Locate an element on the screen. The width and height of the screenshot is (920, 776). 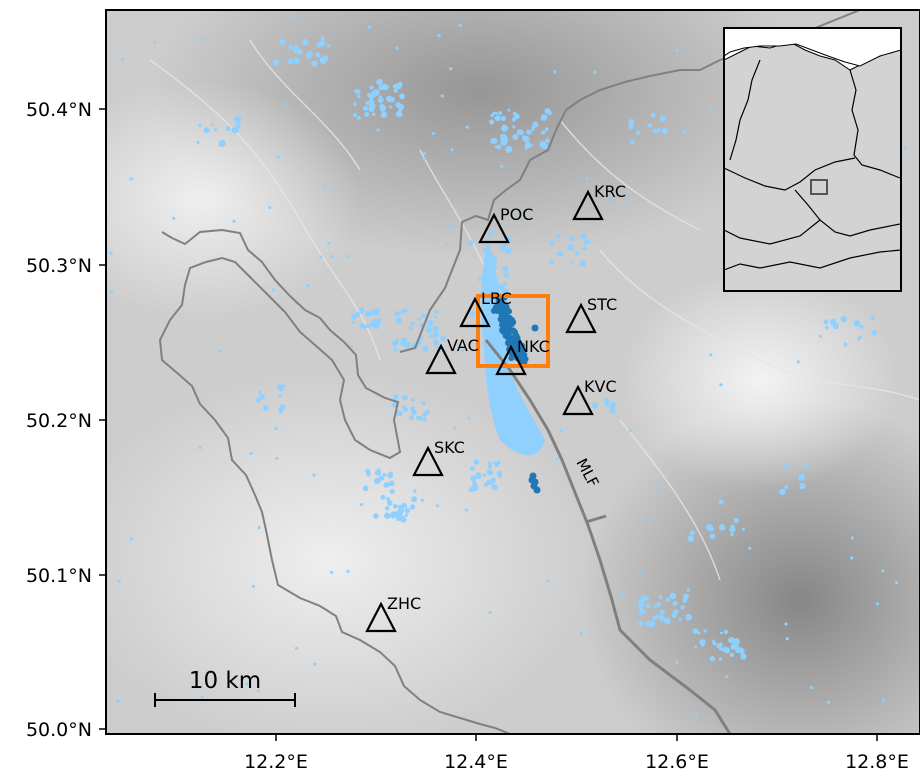
fault-line is located at coordinates (608, 536).